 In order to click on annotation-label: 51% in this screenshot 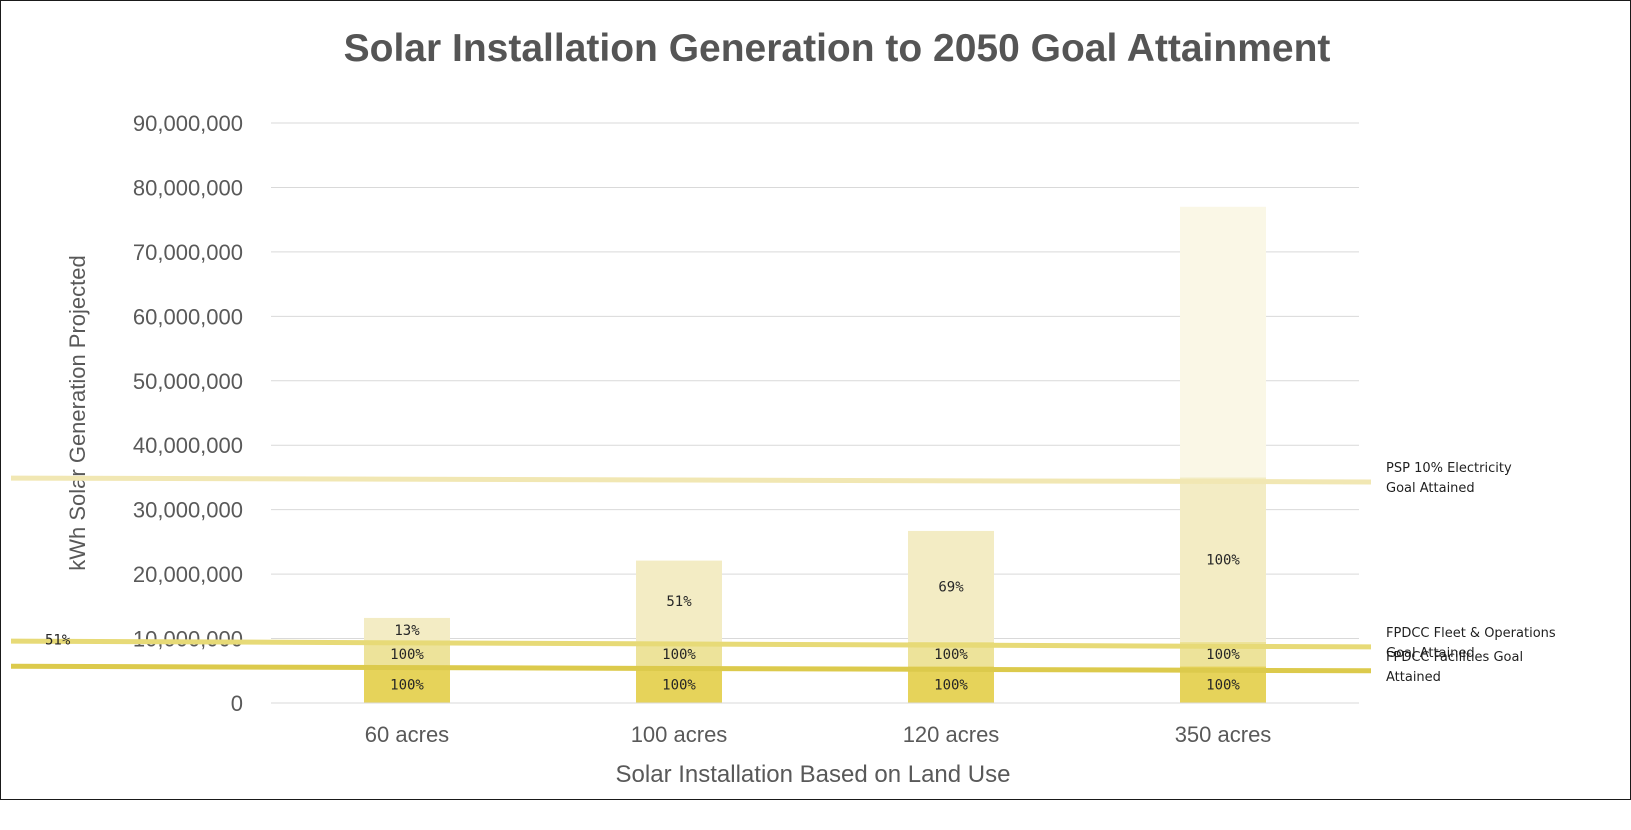, I will do `click(58, 641)`.